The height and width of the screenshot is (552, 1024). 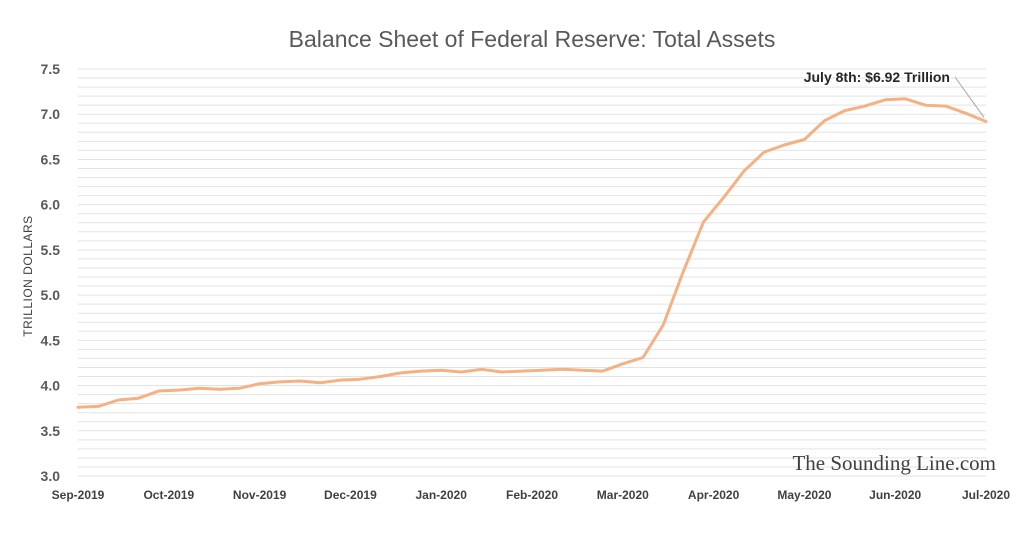 I want to click on y-tick-label: 5.5, so click(x=51, y=250).